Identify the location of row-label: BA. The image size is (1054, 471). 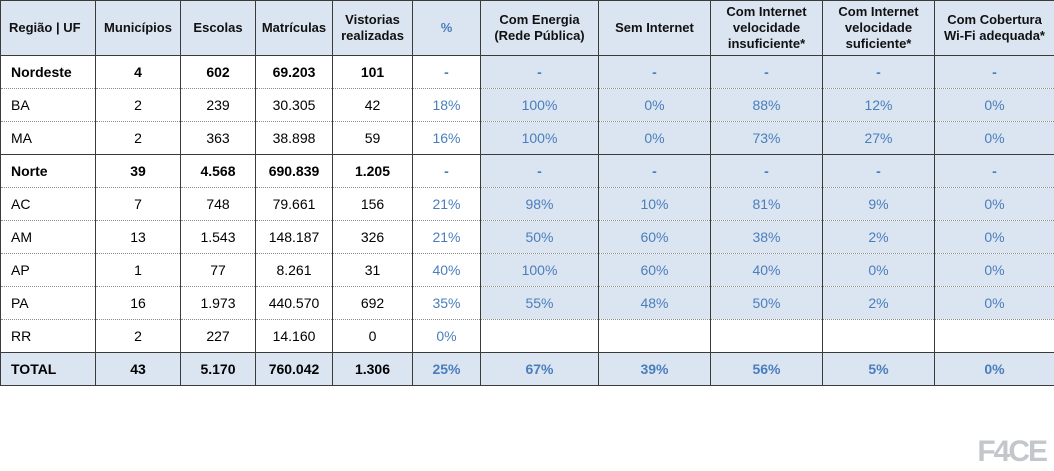
(48, 105).